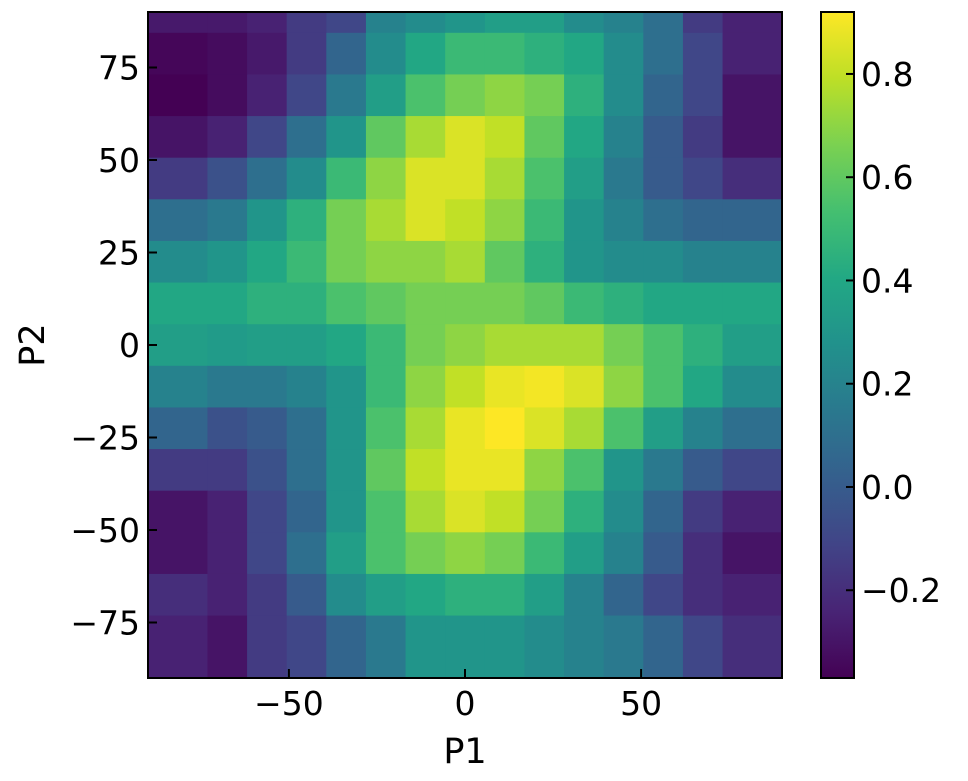  I want to click on colorbar-tick-label: 0.2, so click(887, 384).